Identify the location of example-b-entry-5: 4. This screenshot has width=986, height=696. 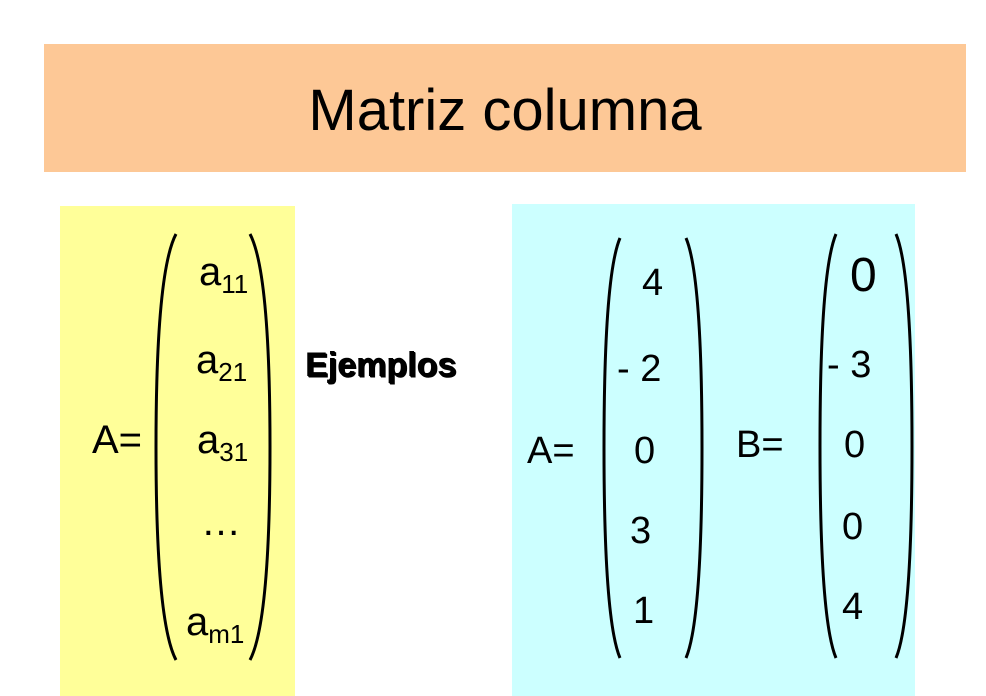
(853, 607).